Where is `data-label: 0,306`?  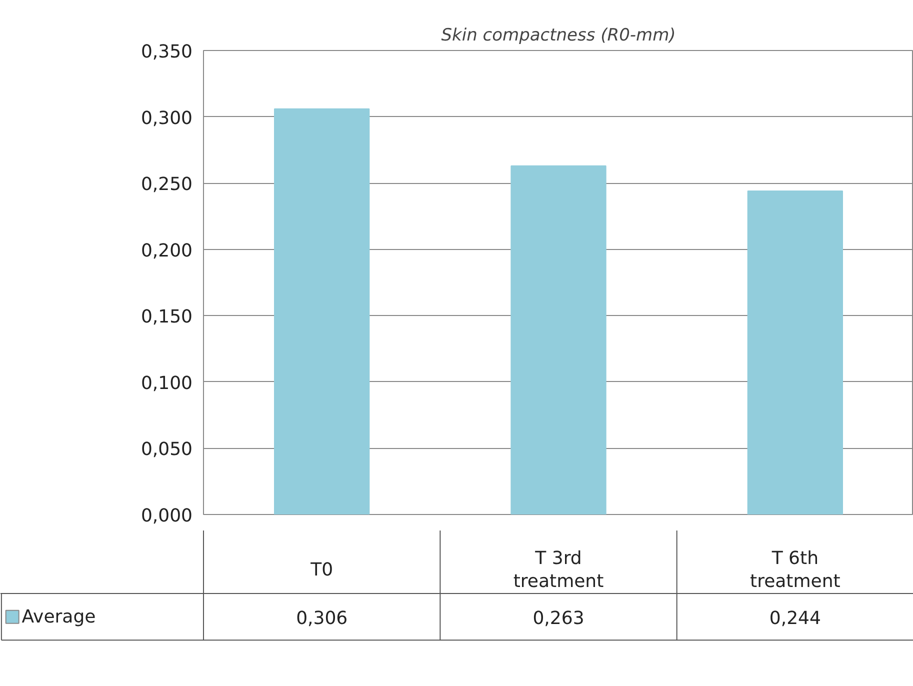 data-label: 0,306 is located at coordinates (322, 618).